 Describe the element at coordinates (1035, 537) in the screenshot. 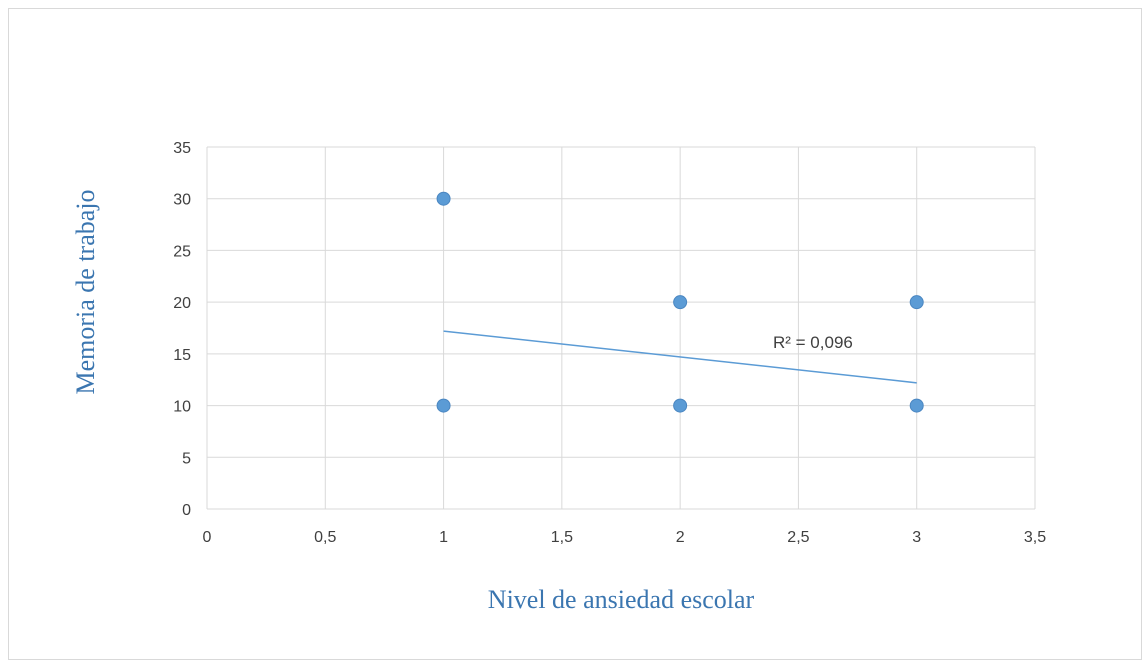

I see `x-tick-label: 3,5` at that location.